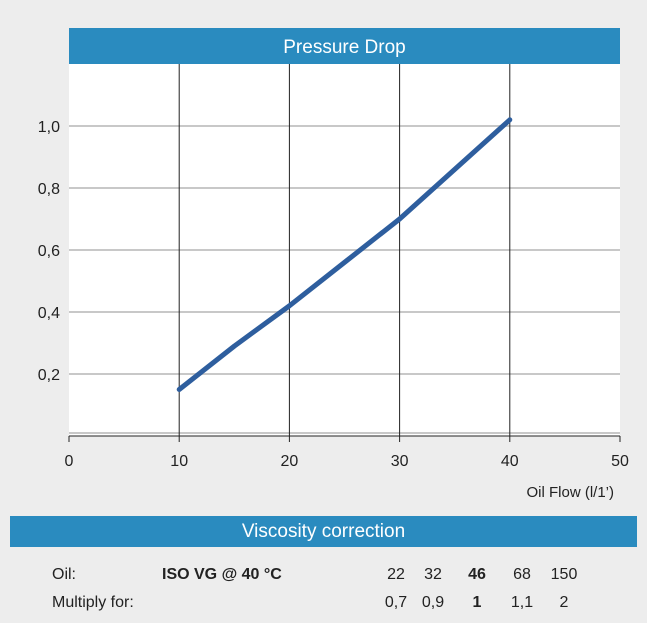 The width and height of the screenshot is (647, 623). Describe the element at coordinates (344, 438) in the screenshot. I see `x-axis` at that location.